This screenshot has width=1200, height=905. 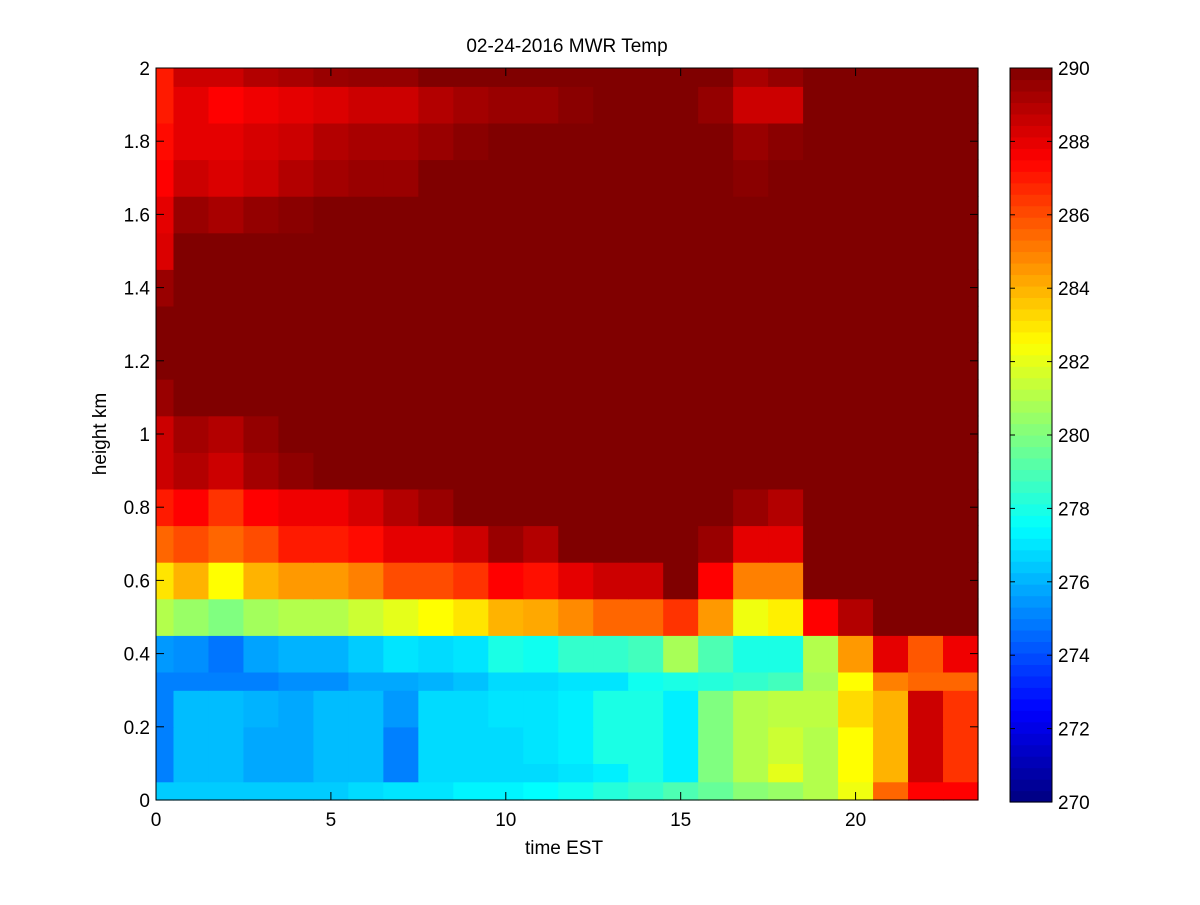 I want to click on x-axis-label: time EST, so click(x=564, y=848).